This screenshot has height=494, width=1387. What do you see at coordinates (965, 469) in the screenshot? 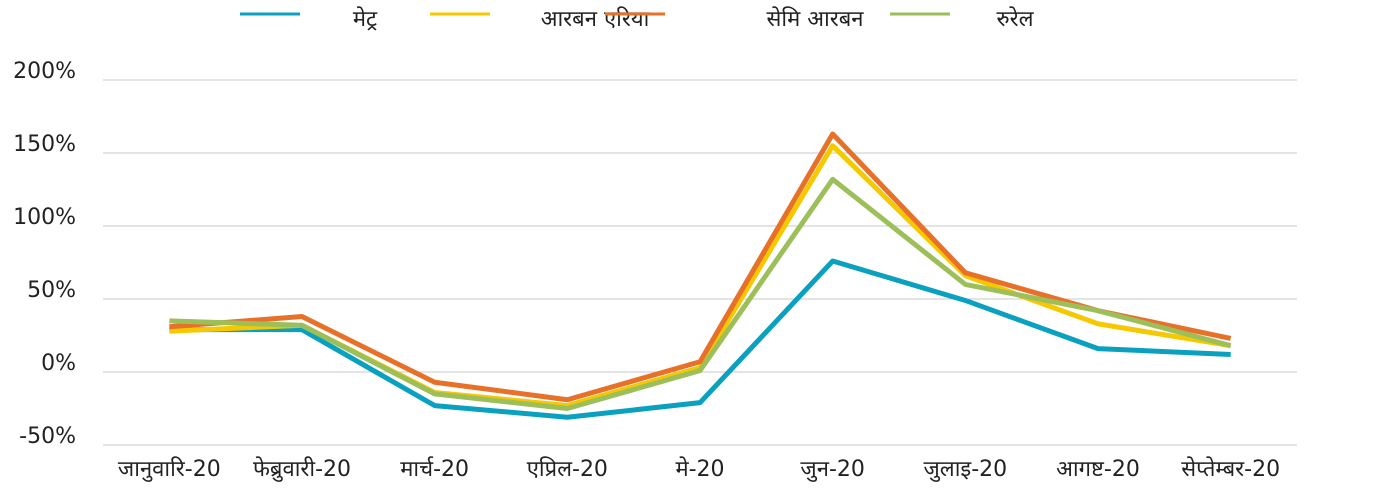
I see `x-tick-label: जुलाइ-20` at bounding box center [965, 469].